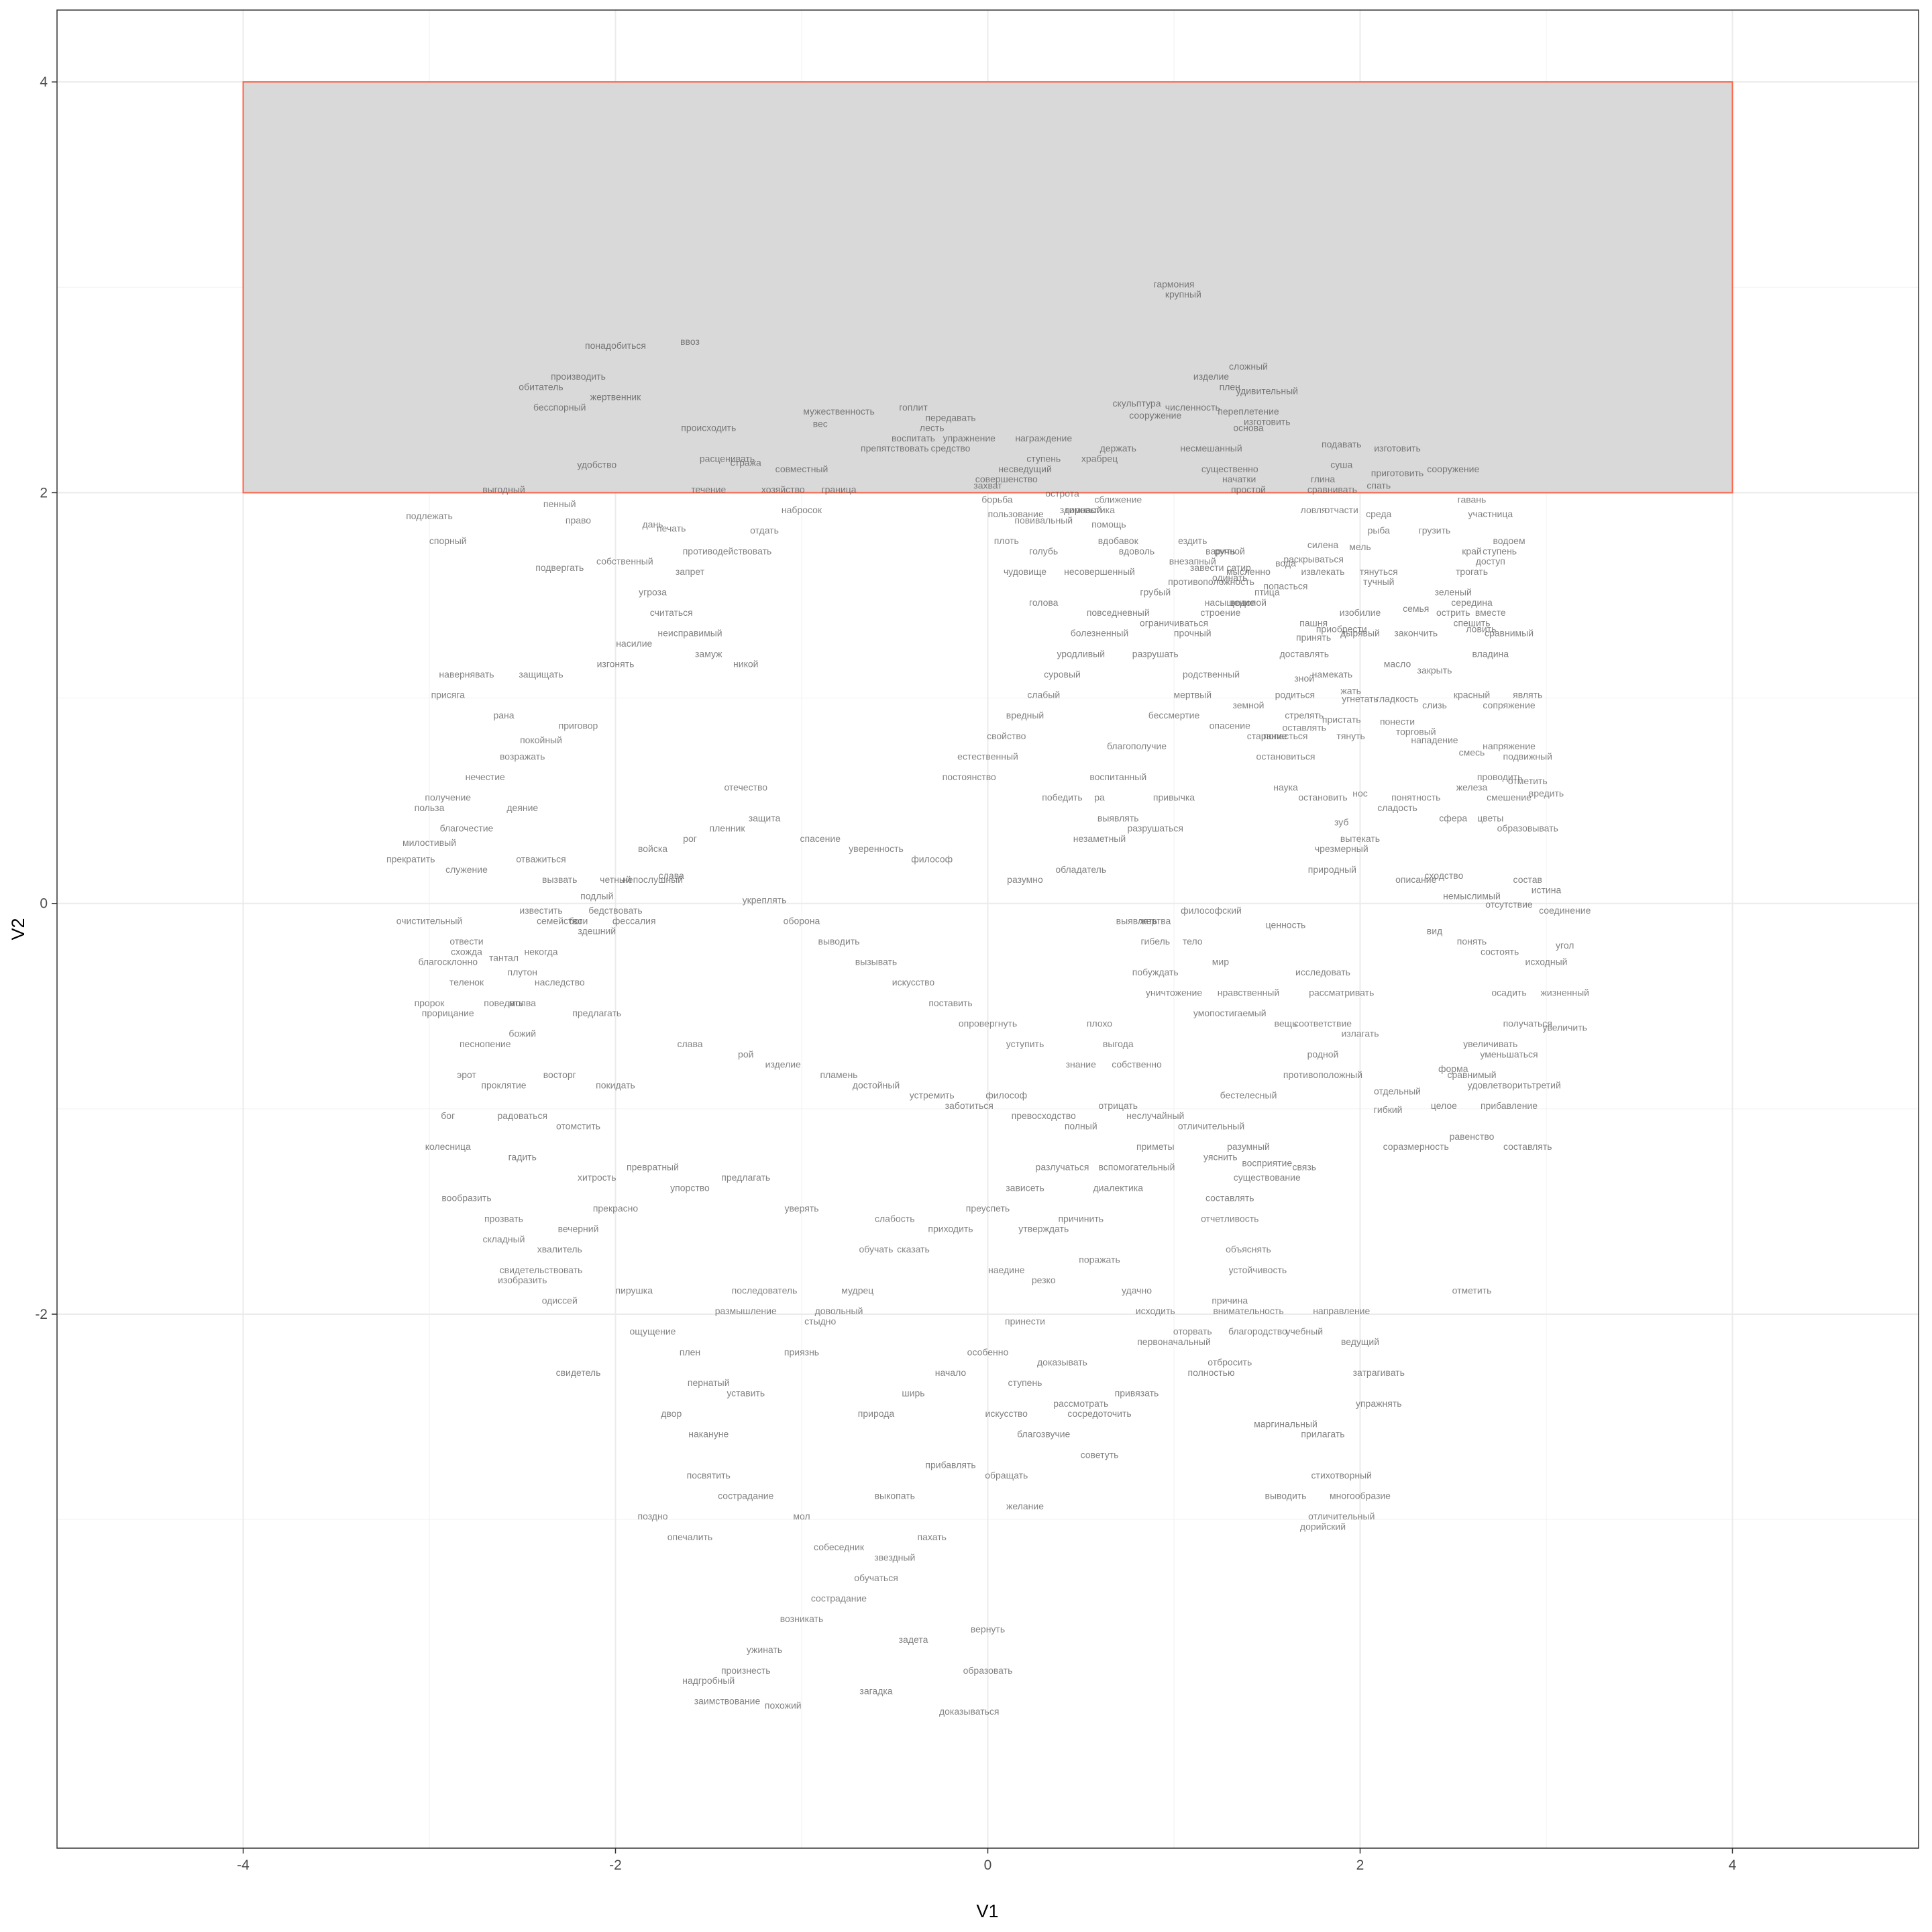  Describe the element at coordinates (1527, 695) in the screenshot. I see `word-label: являть` at that location.